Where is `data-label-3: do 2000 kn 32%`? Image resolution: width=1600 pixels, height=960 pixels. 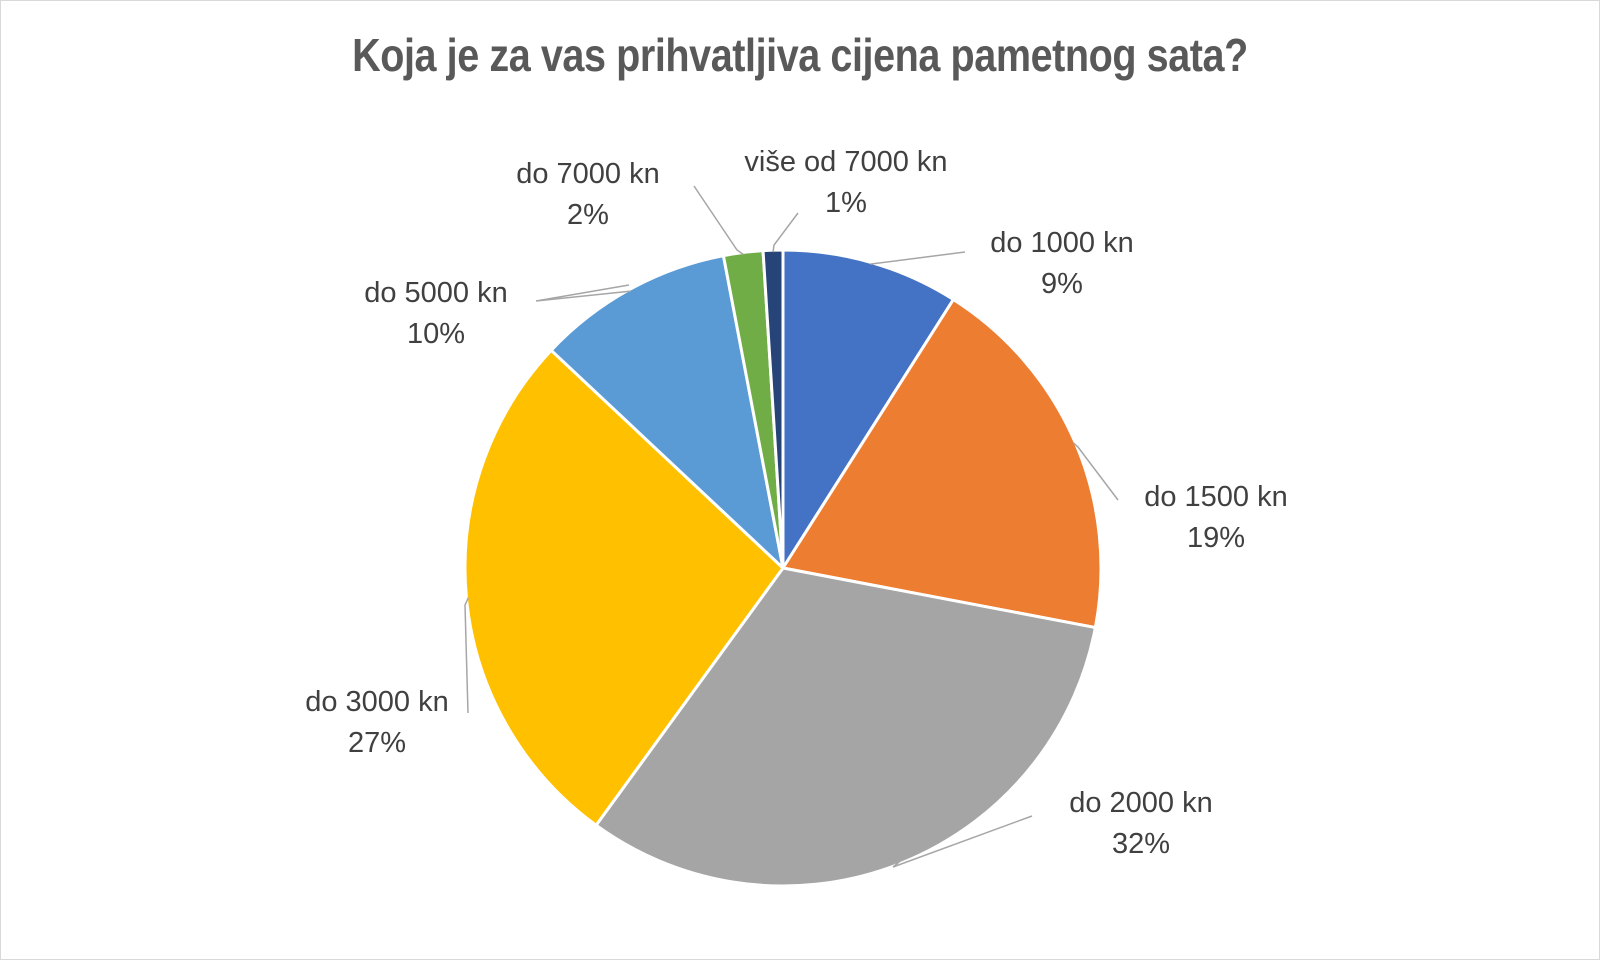
data-label-3: do 2000 kn 32% is located at coordinates (1141, 823).